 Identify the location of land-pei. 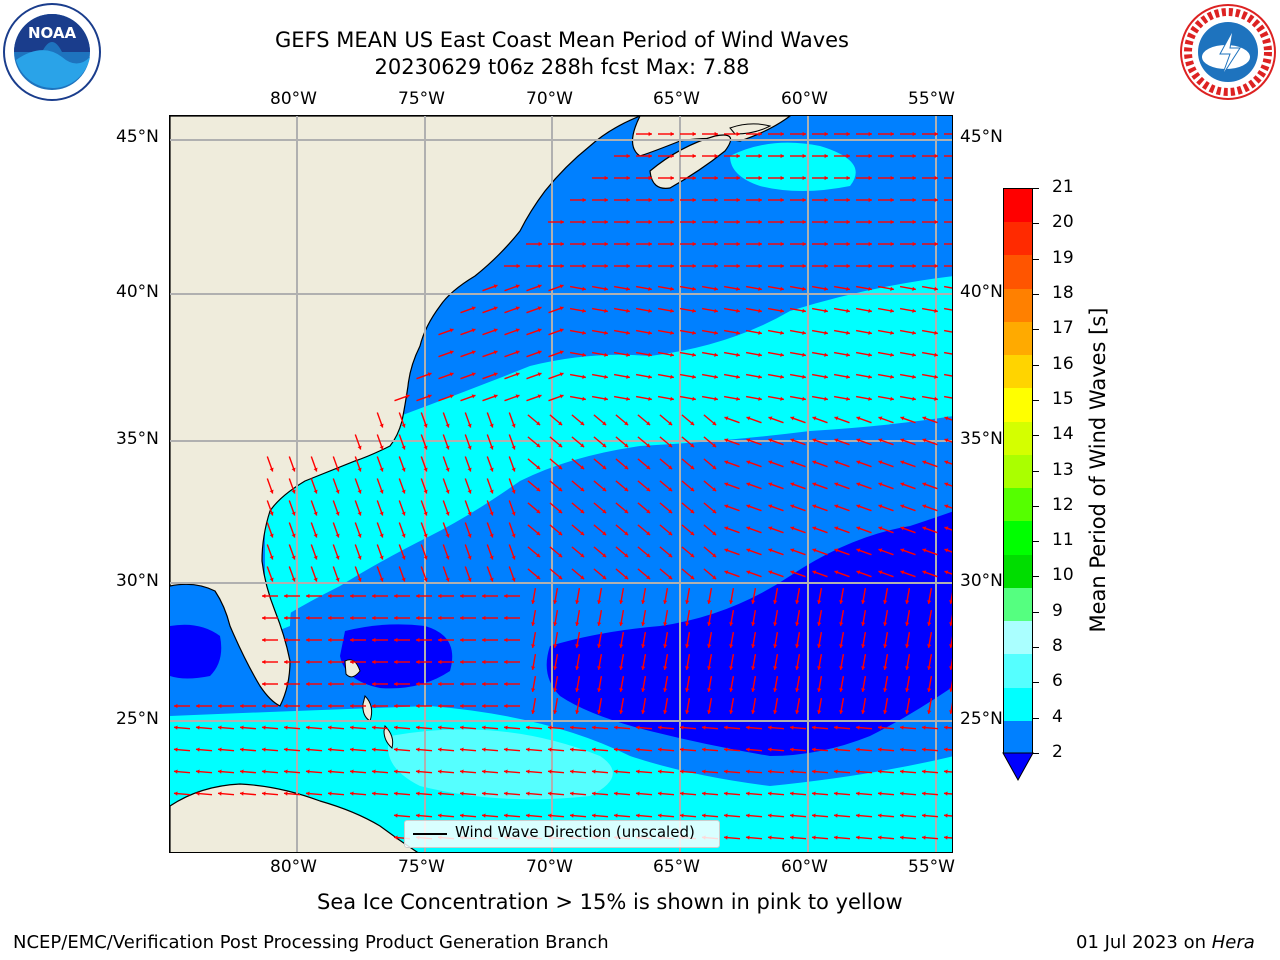
(750, 129).